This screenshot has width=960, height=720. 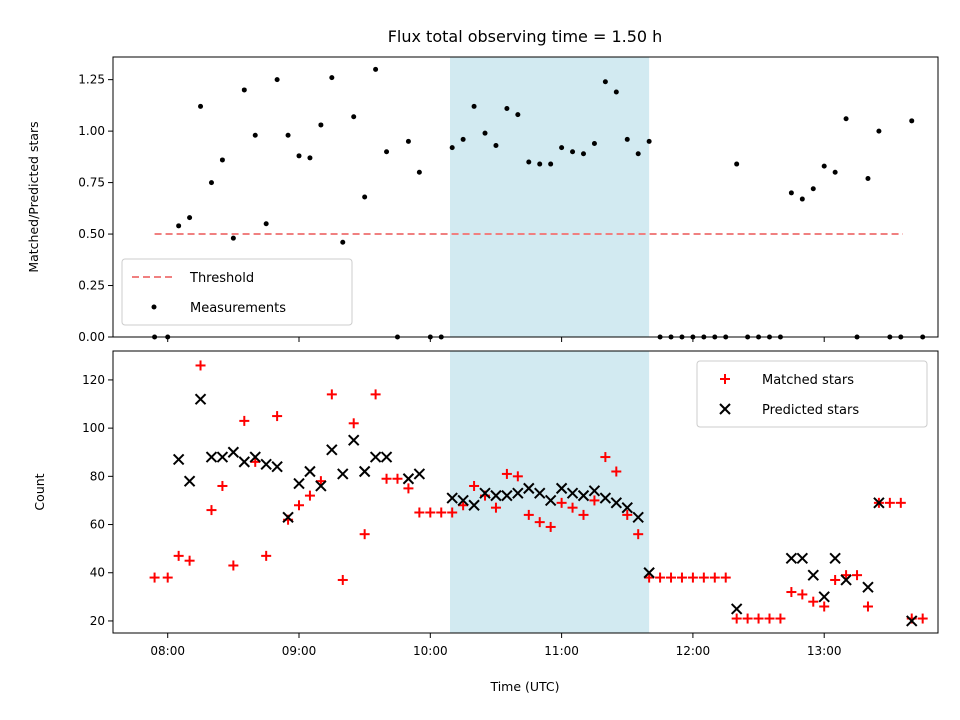 I want to click on top-legend: Threshold Measurements, so click(x=237, y=292).